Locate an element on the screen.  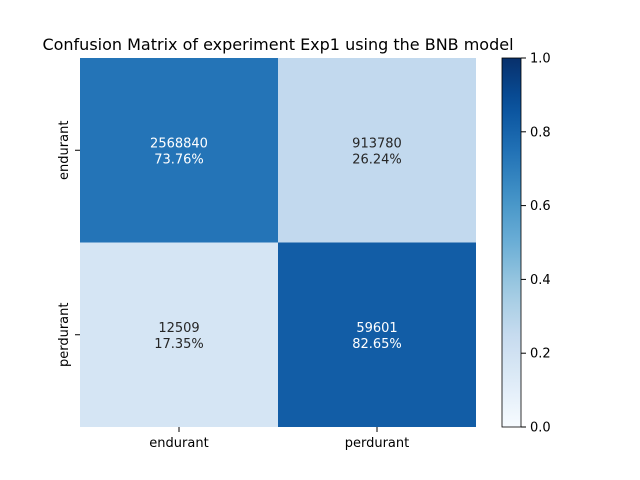
colorbar-gradient is located at coordinates (511, 242).